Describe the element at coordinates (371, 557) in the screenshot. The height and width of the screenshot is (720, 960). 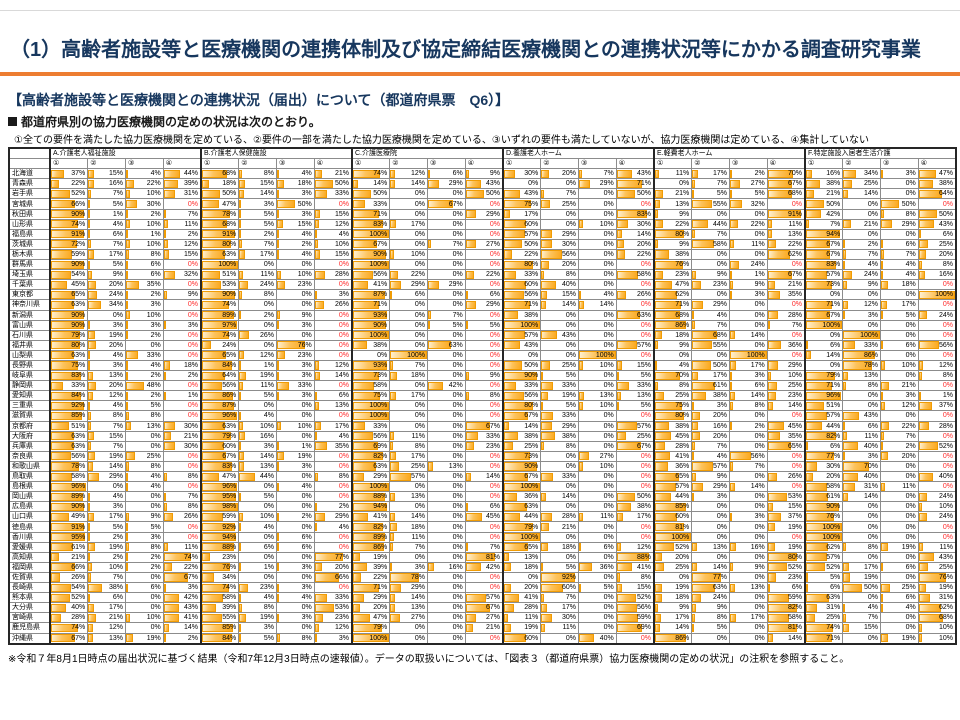
I see `value-cell: 19%` at that location.